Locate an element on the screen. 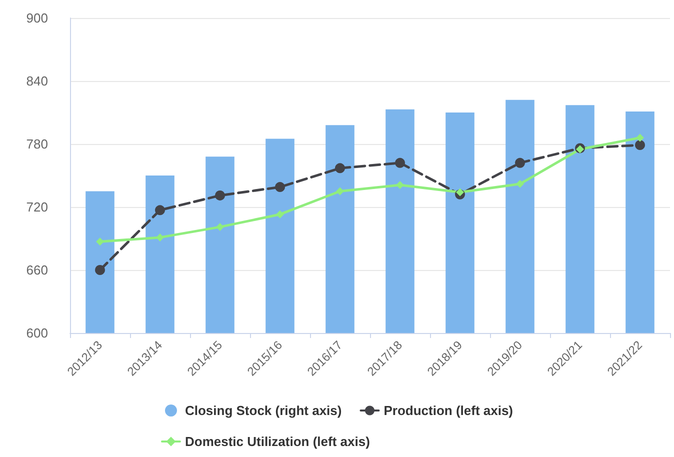 The height and width of the screenshot is (457, 674). legend-label: Domestic Utilization (left axis) is located at coordinates (277, 441).